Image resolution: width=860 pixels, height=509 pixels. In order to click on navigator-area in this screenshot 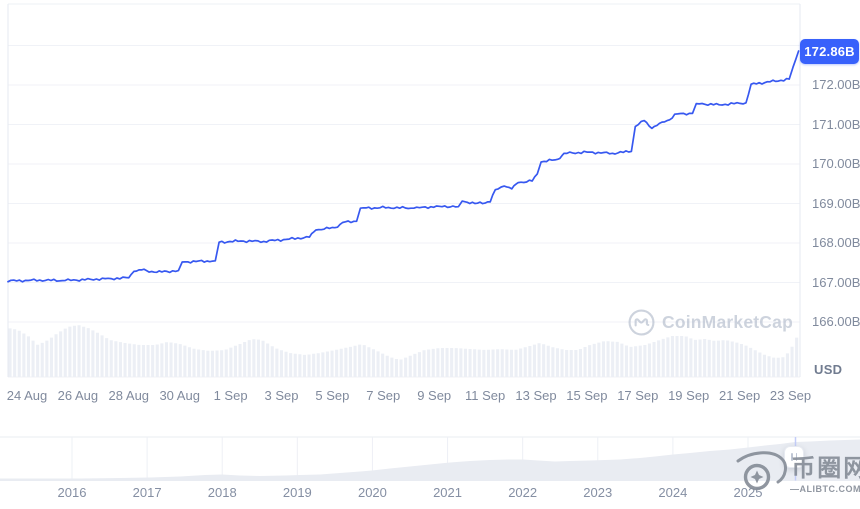, I will do `click(430, 460)`.